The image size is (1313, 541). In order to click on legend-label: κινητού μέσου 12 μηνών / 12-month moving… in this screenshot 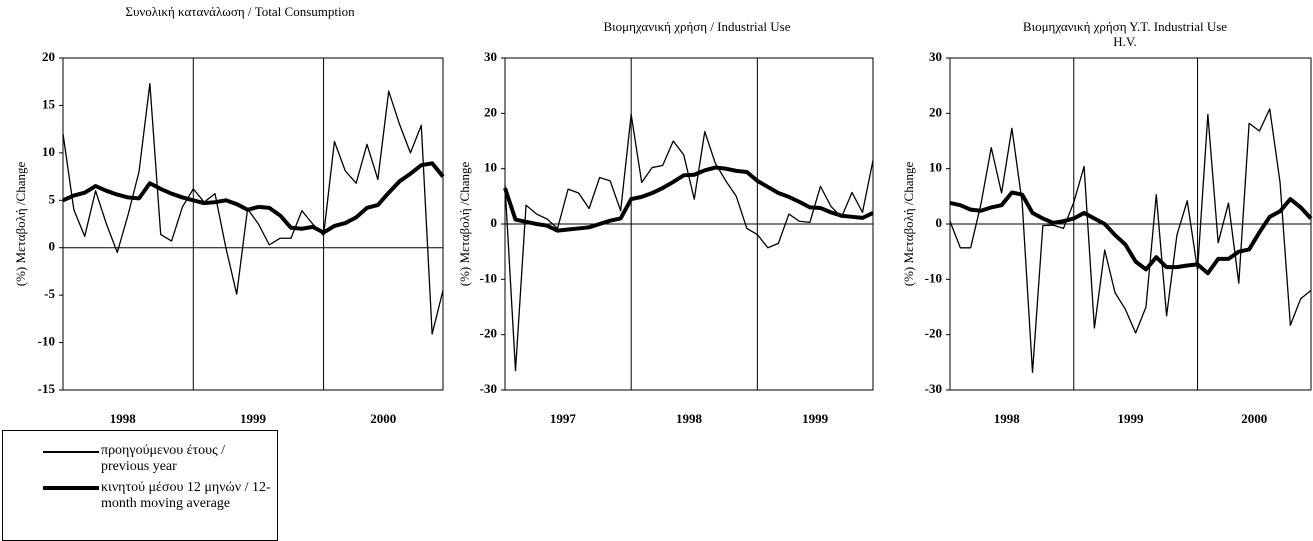, I will do `click(186, 495)`.